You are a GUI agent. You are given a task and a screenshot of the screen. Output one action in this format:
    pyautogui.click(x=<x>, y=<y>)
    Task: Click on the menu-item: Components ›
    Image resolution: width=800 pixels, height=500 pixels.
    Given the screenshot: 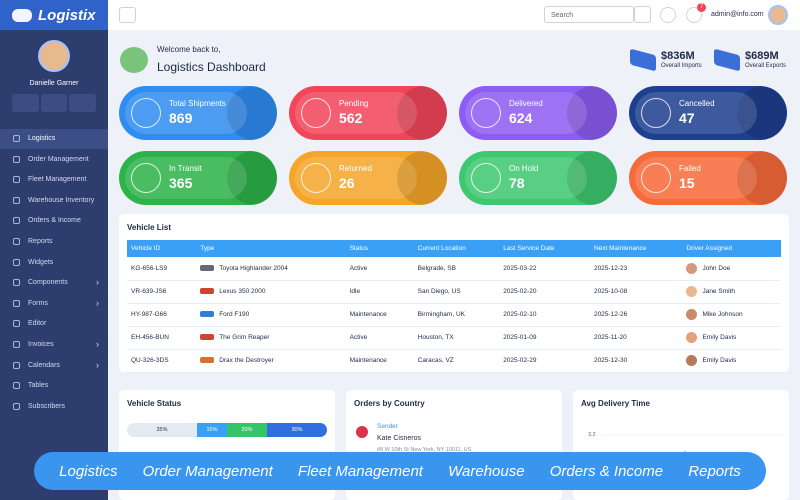 What is the action you would take?
    pyautogui.click(x=54, y=283)
    